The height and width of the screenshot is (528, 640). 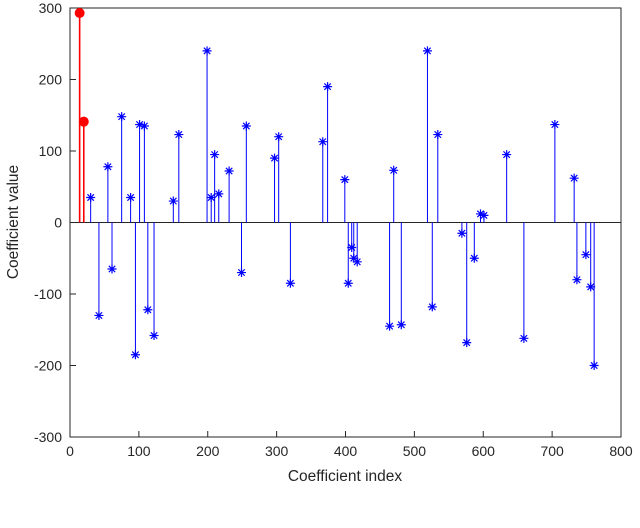 I want to click on x-tick-label: 300, so click(x=277, y=451).